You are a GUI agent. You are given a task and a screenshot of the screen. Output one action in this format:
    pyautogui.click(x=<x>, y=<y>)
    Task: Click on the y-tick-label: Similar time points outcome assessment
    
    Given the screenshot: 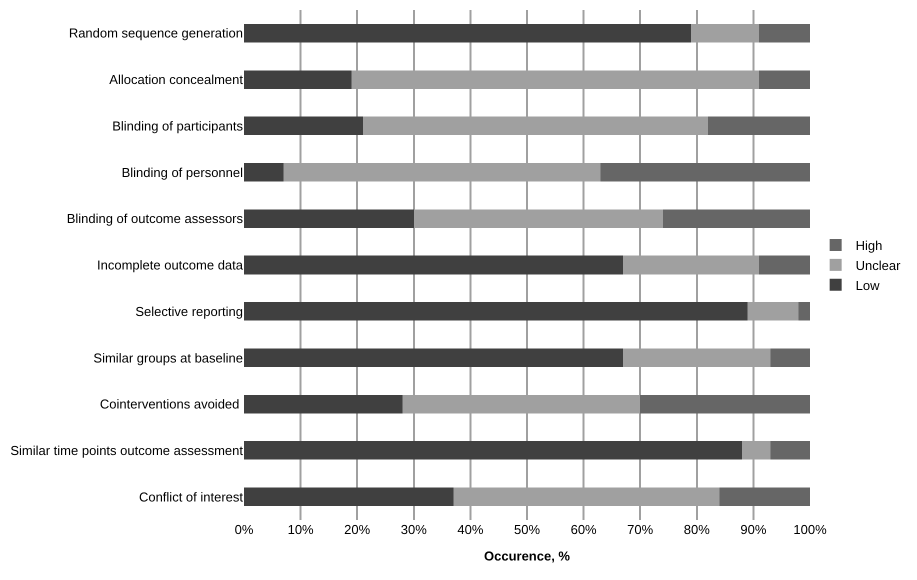 What is the action you would take?
    pyautogui.click(x=127, y=450)
    